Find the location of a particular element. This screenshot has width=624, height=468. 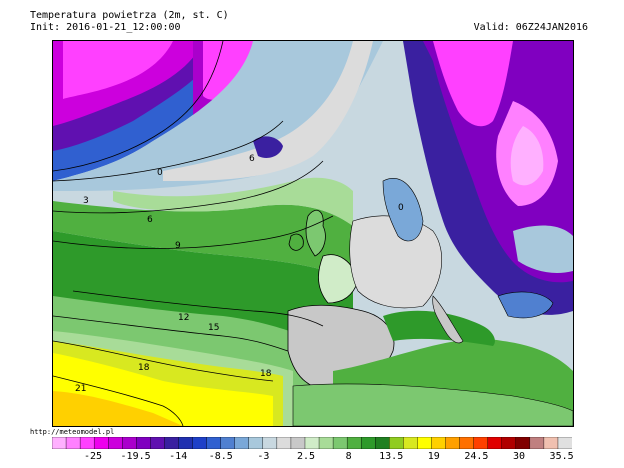

color-scale-label: -8.5 is located at coordinates (220, 456).